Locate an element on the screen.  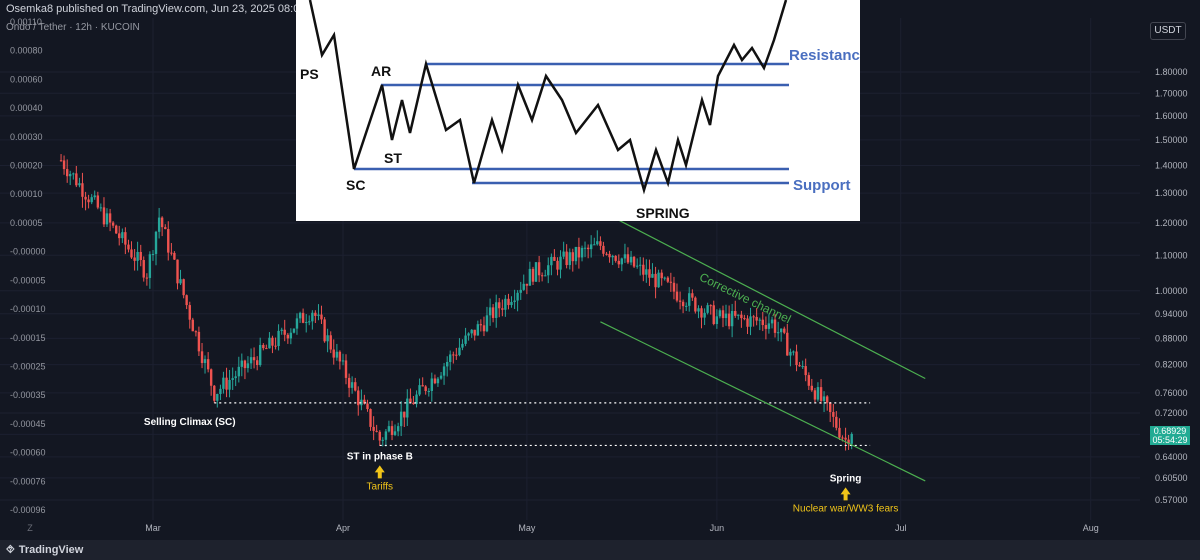
right-axis-tick: 0.57000 is located at coordinates (1171, 500).